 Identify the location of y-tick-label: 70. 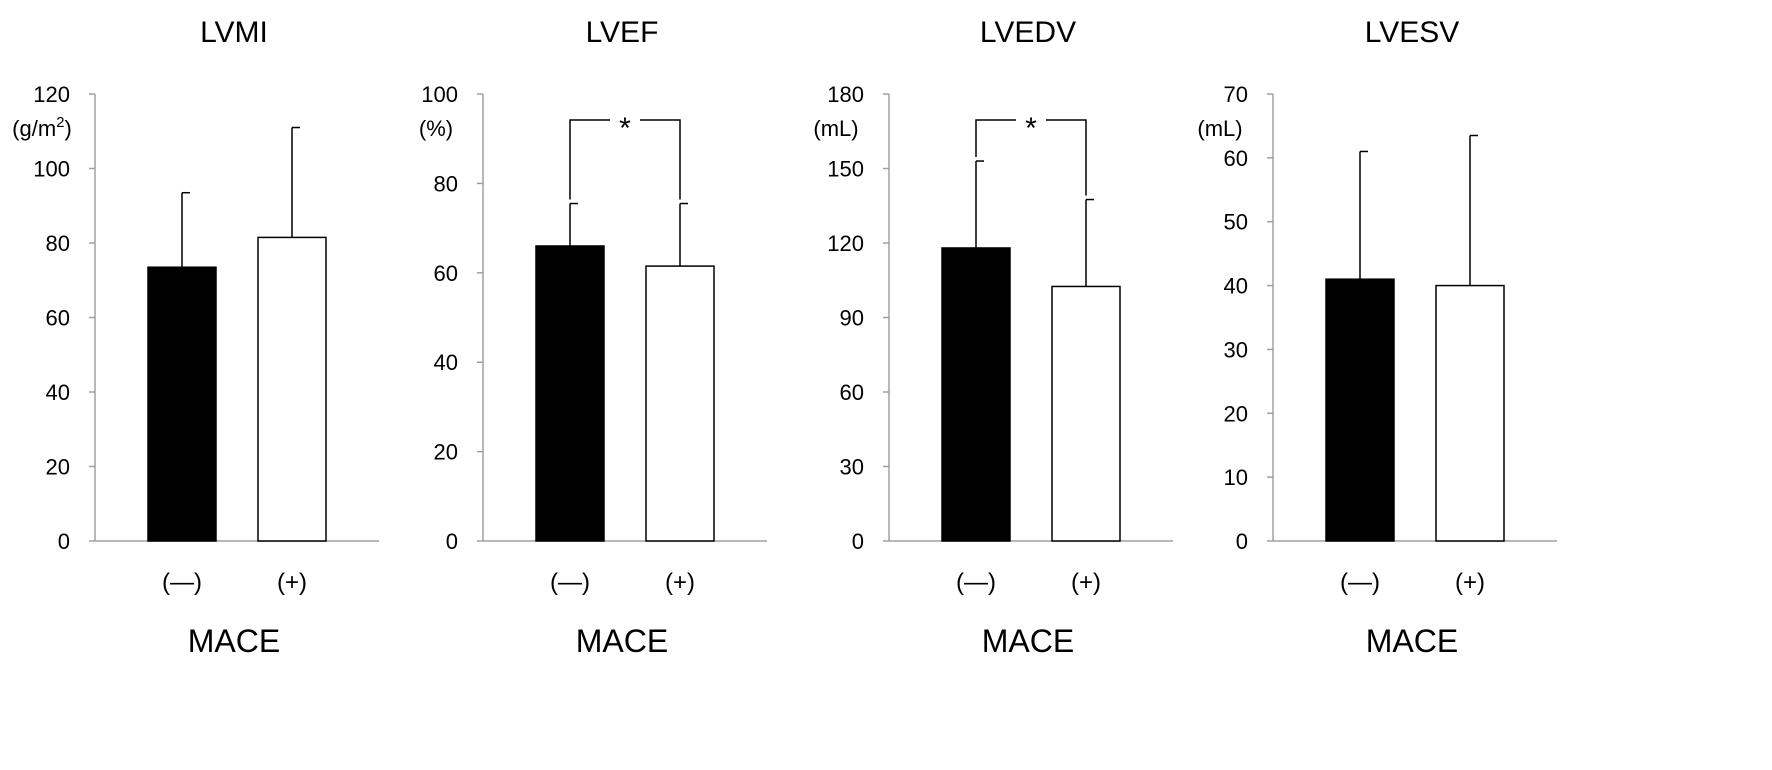
(1236, 94).